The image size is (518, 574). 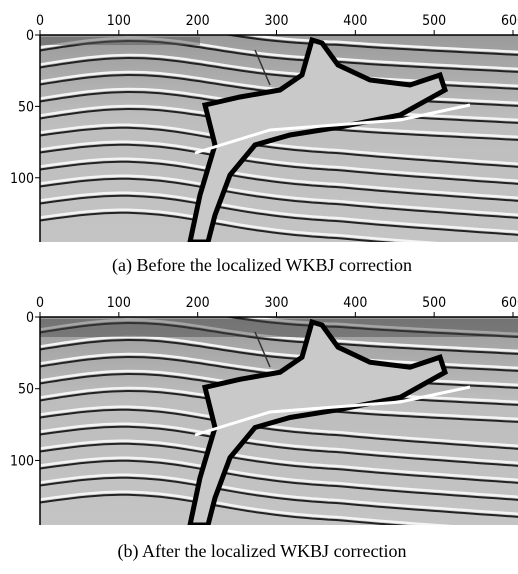 What do you see at coordinates (262, 265) in the screenshot?
I see `caption: (a) Before the localized WKBJ correction` at bounding box center [262, 265].